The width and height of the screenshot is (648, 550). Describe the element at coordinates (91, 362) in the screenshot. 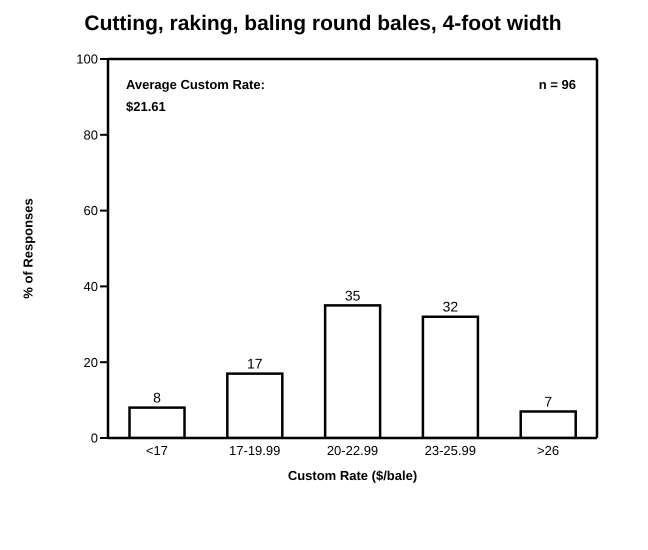

I see `y-tick-label: 20` at that location.